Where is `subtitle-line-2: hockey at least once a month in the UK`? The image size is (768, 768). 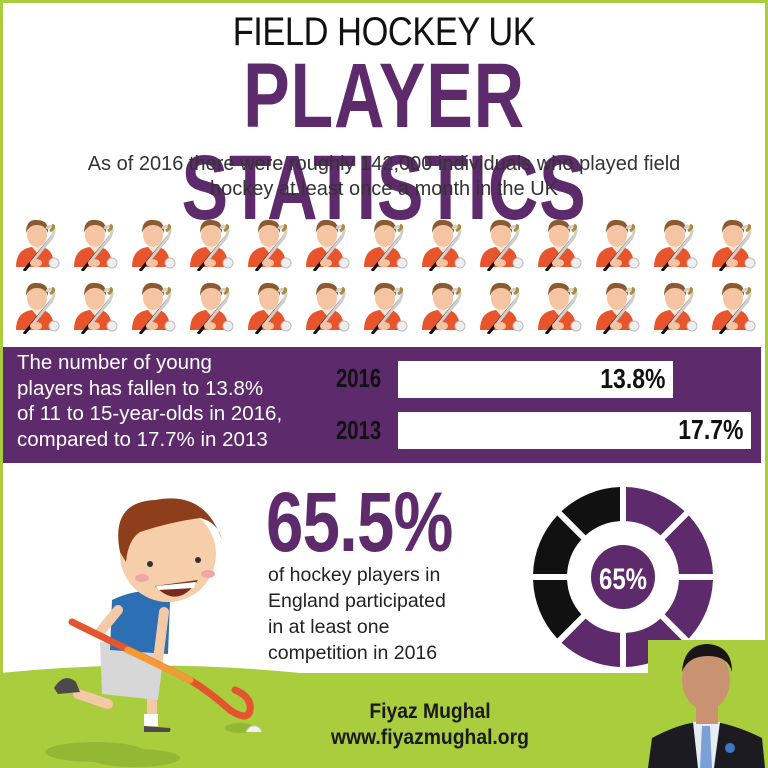
subtitle-line-2: hockey at least once a month in the UK is located at coordinates (384, 189).